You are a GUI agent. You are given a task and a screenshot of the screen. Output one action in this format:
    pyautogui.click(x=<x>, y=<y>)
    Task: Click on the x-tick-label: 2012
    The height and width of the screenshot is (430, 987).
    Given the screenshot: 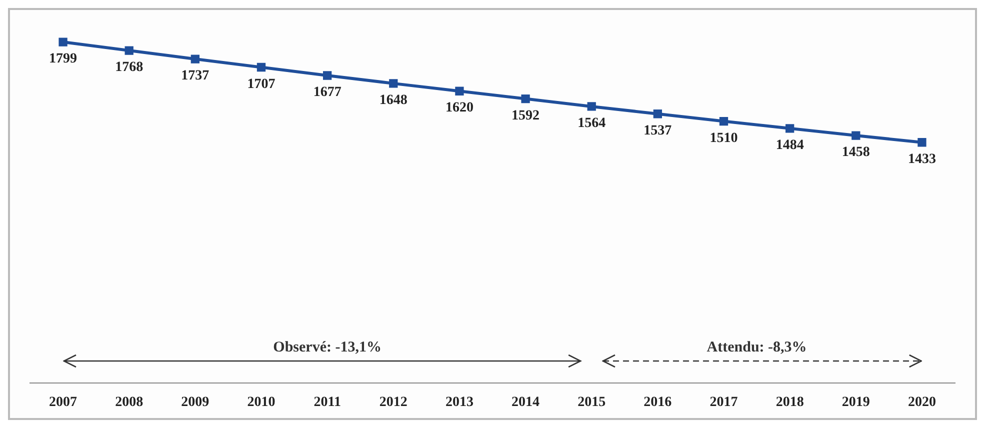 What is the action you would take?
    pyautogui.click(x=393, y=402)
    